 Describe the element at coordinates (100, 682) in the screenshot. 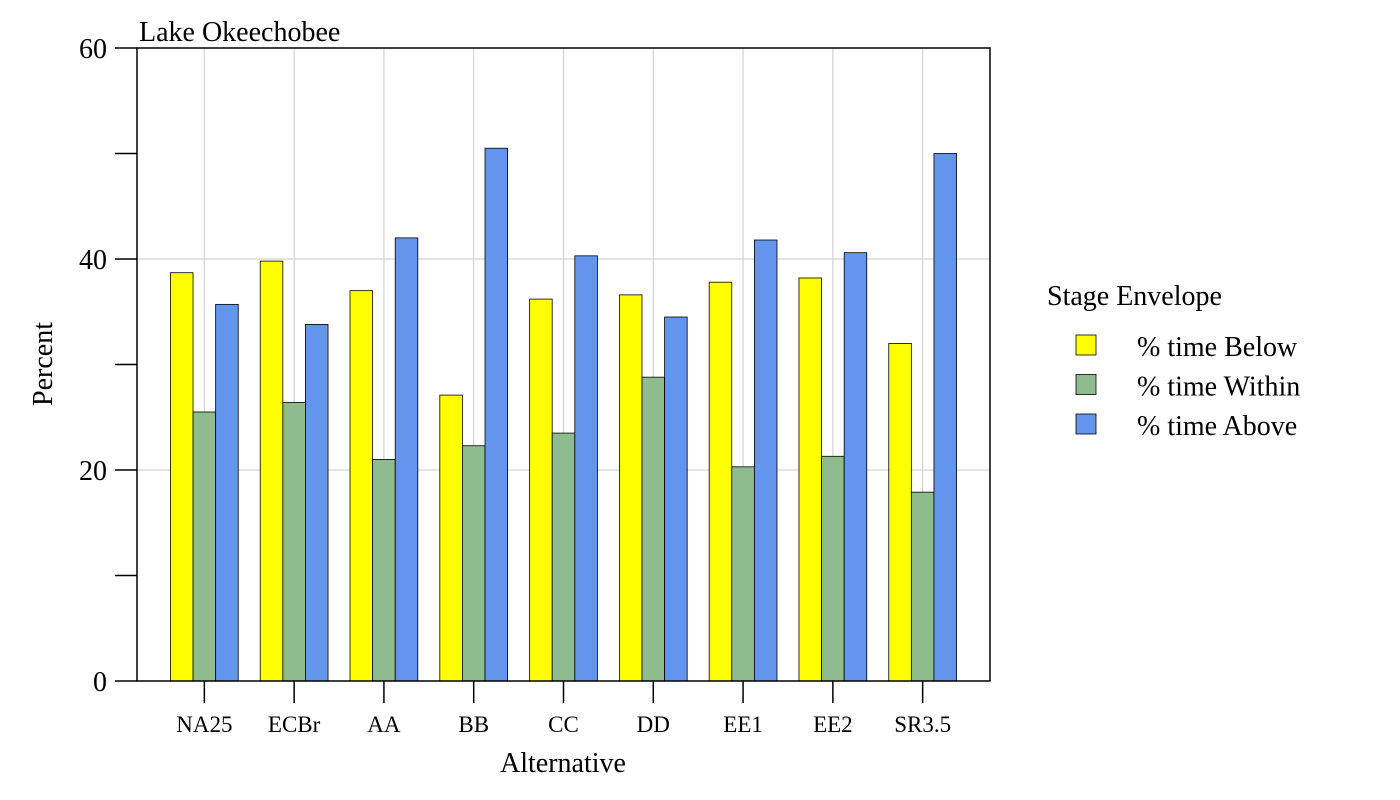

I see `y-tick-label: 0` at that location.